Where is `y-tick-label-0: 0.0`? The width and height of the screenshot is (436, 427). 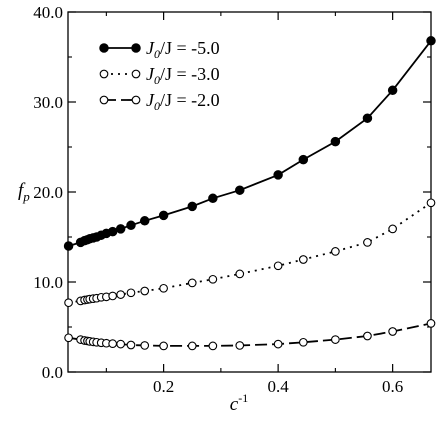
y-tick-label-0: 0.0 is located at coordinates (52, 372).